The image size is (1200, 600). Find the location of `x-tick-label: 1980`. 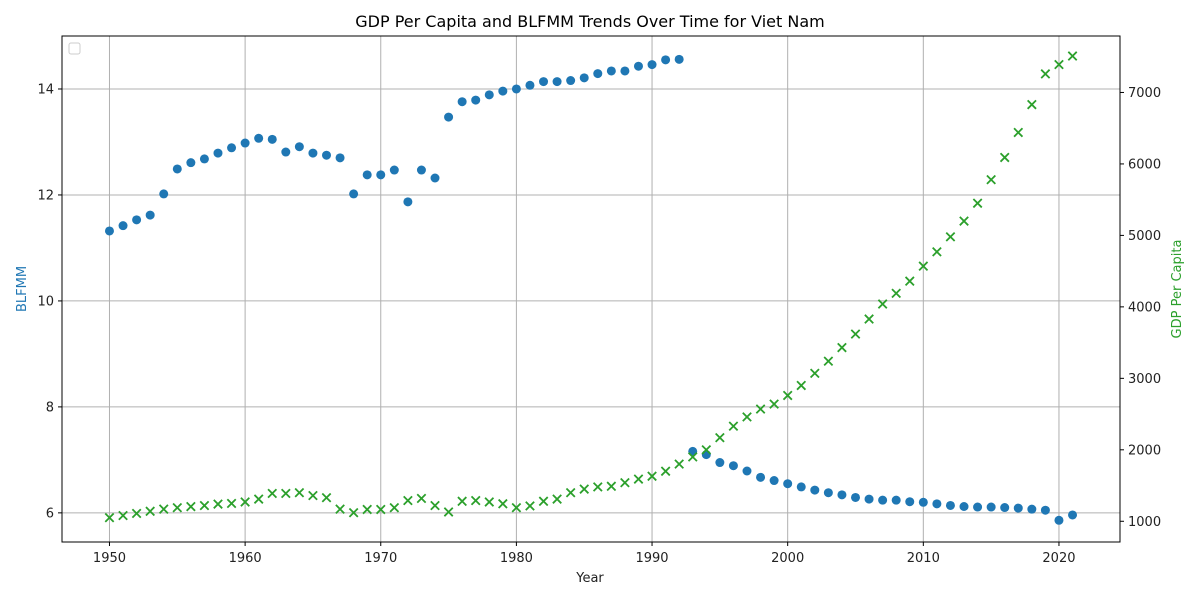

x-tick-label: 1980 is located at coordinates (516, 558).